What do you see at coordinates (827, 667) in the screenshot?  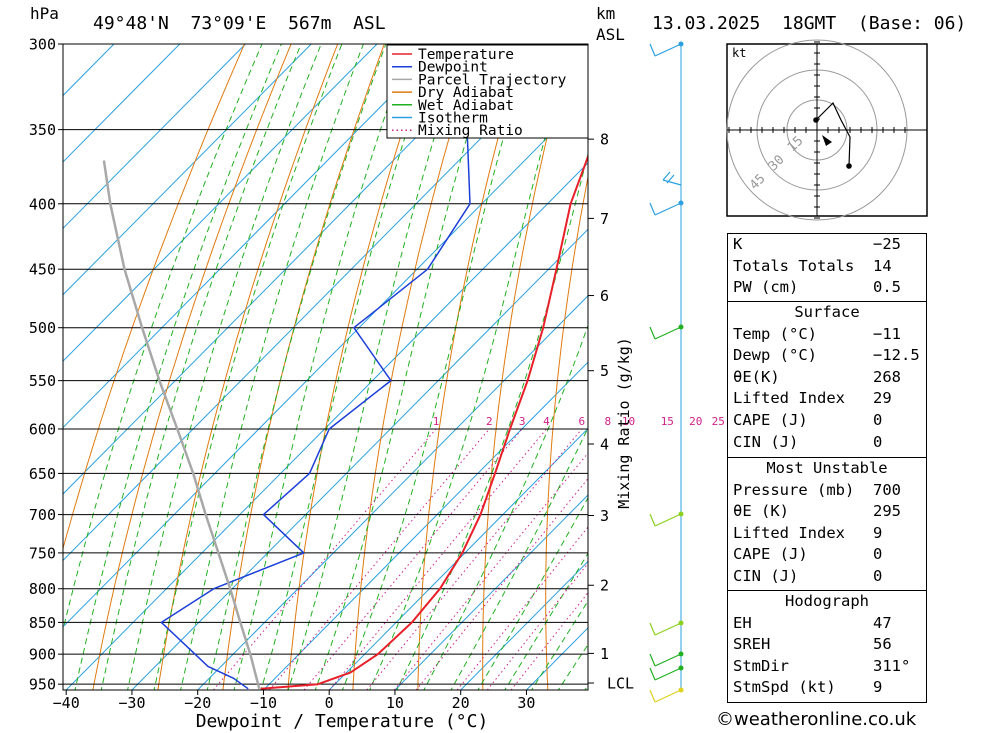 I see `index-row: StmDir 311°` at bounding box center [827, 667].